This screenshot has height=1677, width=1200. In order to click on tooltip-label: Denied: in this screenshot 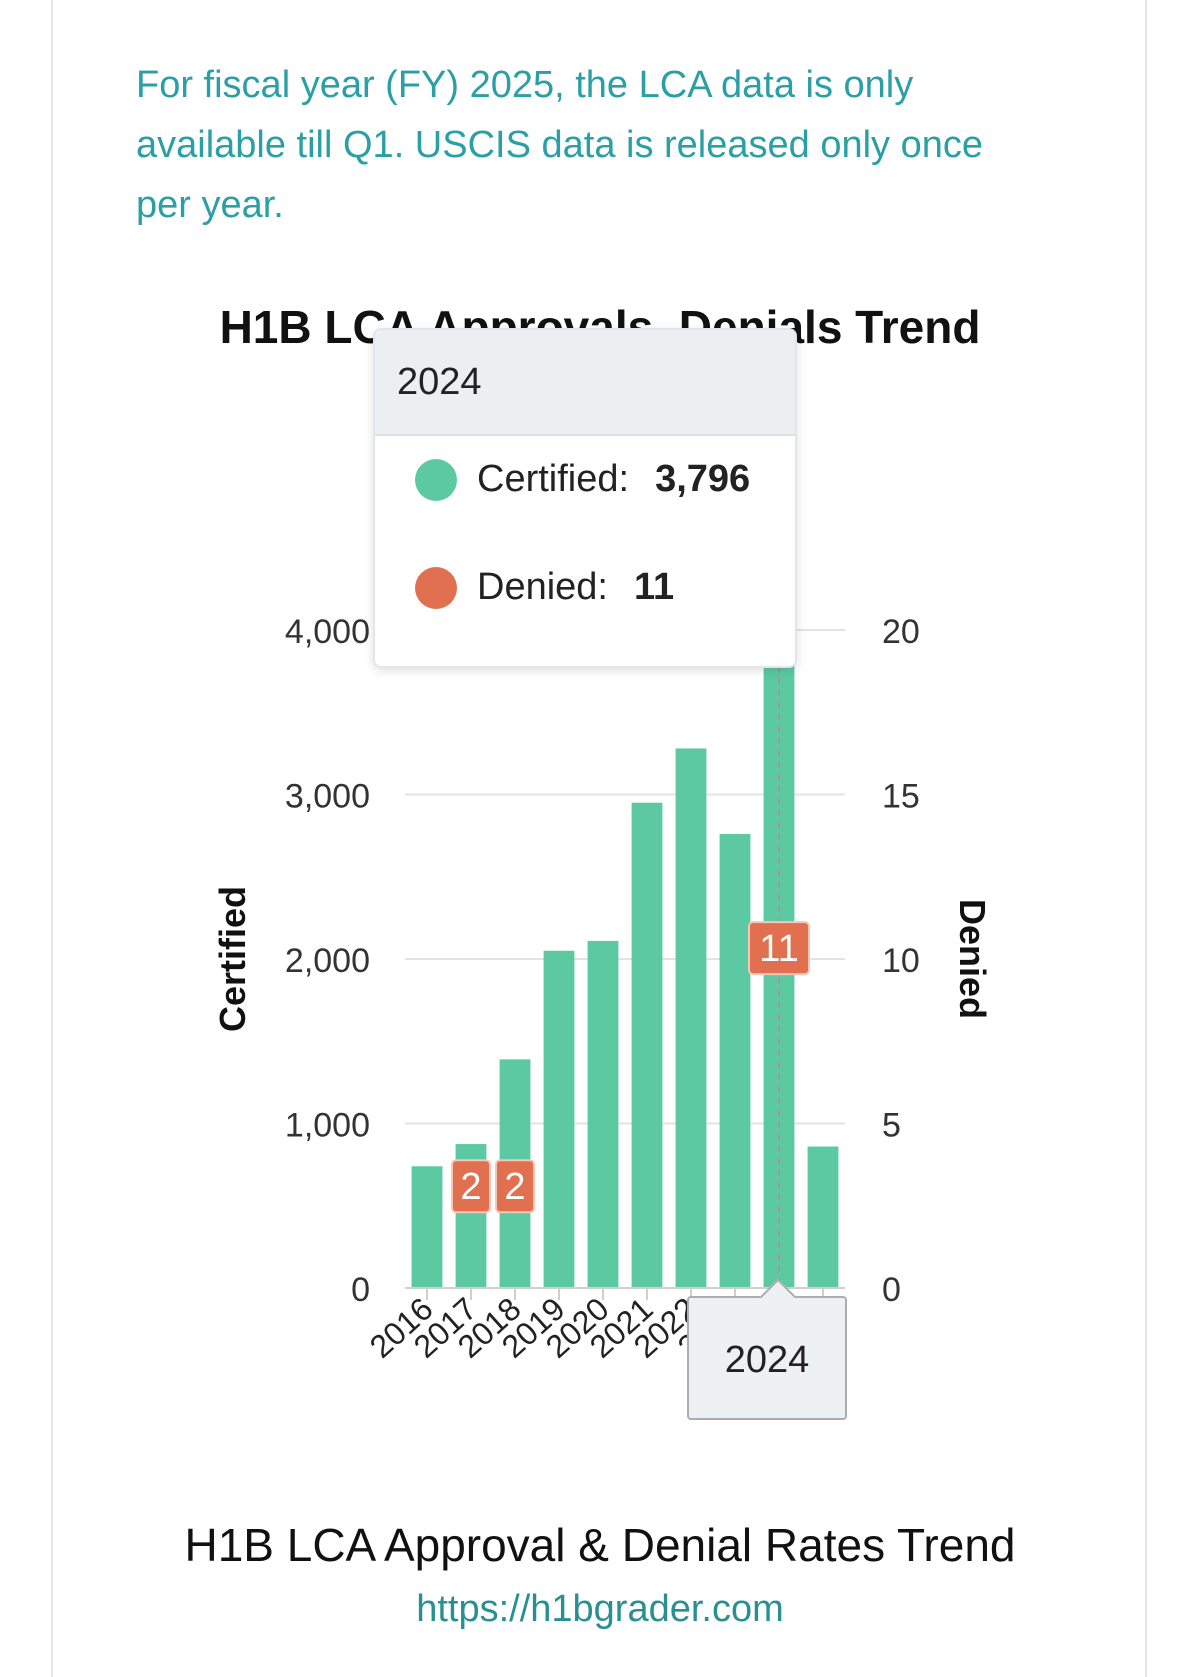, I will do `click(542, 587)`.